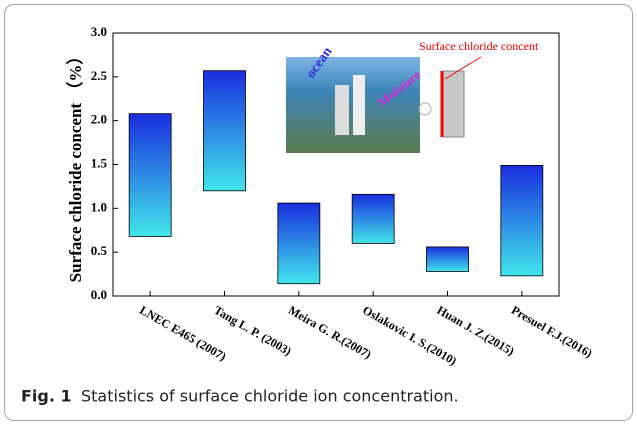  I want to click on y-tick-label: 2.0, so click(99, 119).